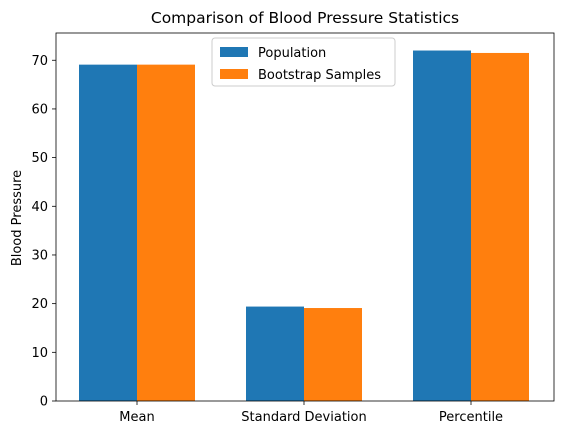 The width and height of the screenshot is (562, 435). What do you see at coordinates (136, 417) in the screenshot?
I see `x-tick-label-0: Mean` at bounding box center [136, 417].